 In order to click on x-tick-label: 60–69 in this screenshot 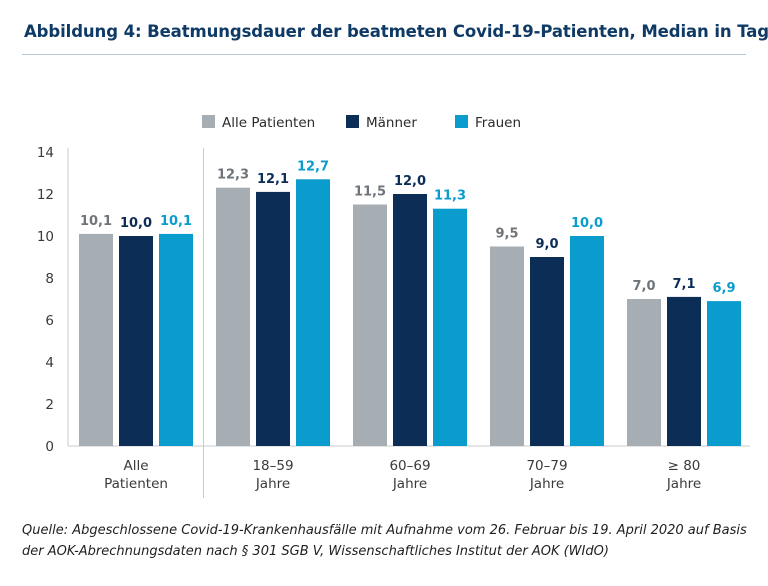, I will do `click(409, 466)`.